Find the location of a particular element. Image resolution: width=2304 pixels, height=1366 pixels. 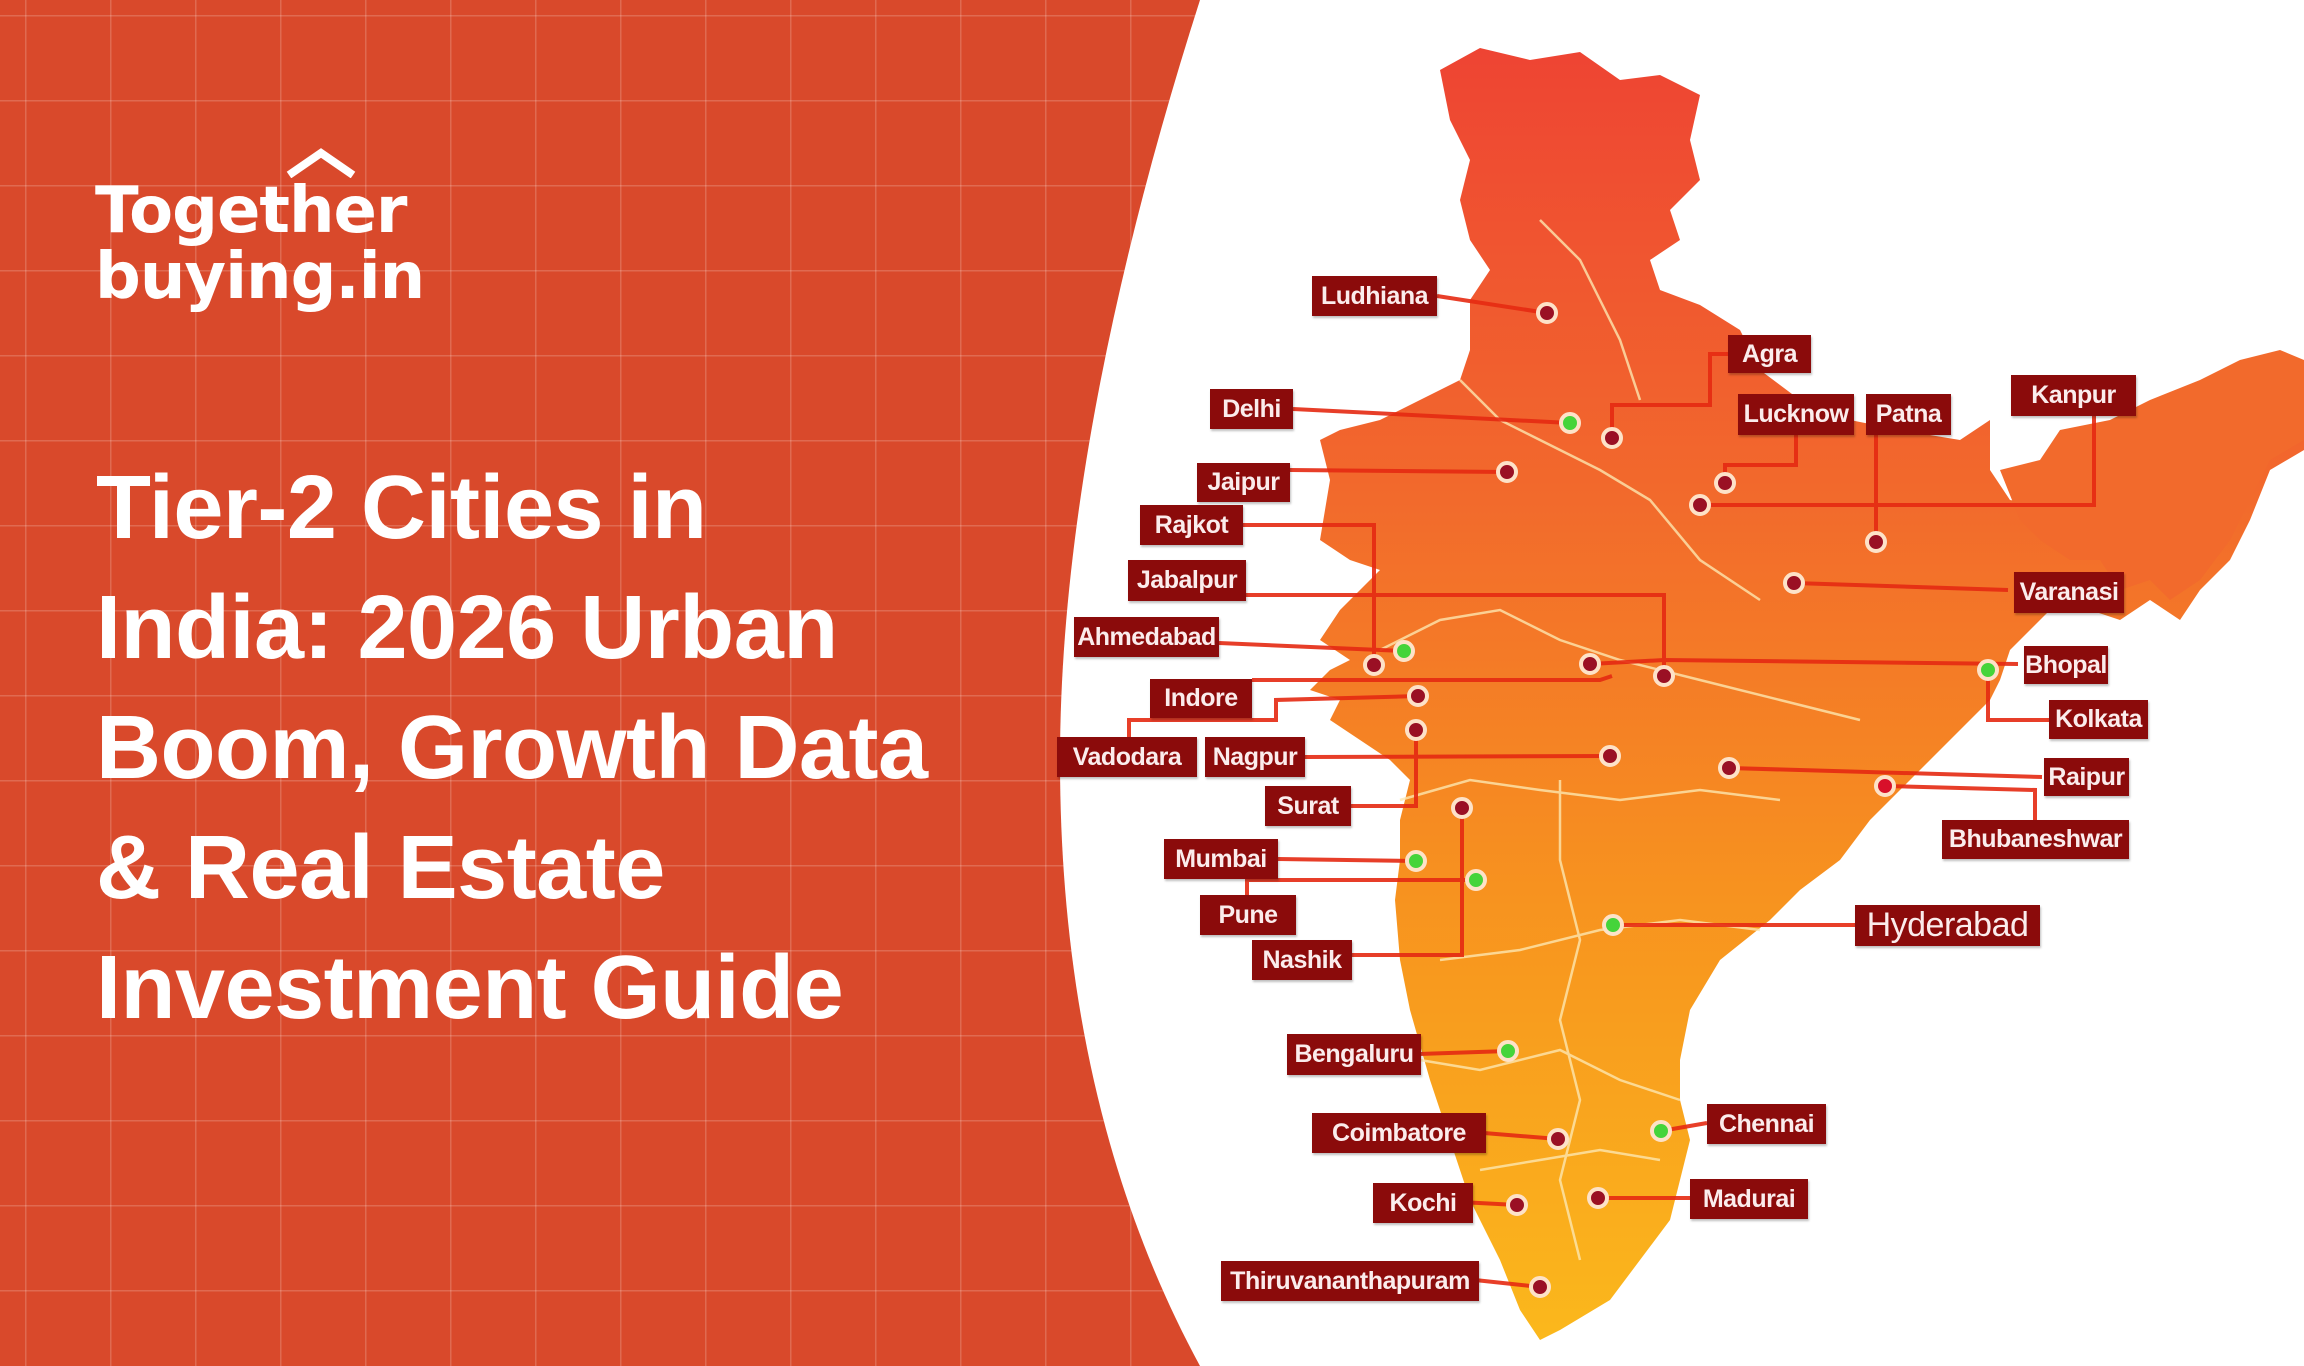

title-line: Investment Guide is located at coordinates (470, 988).